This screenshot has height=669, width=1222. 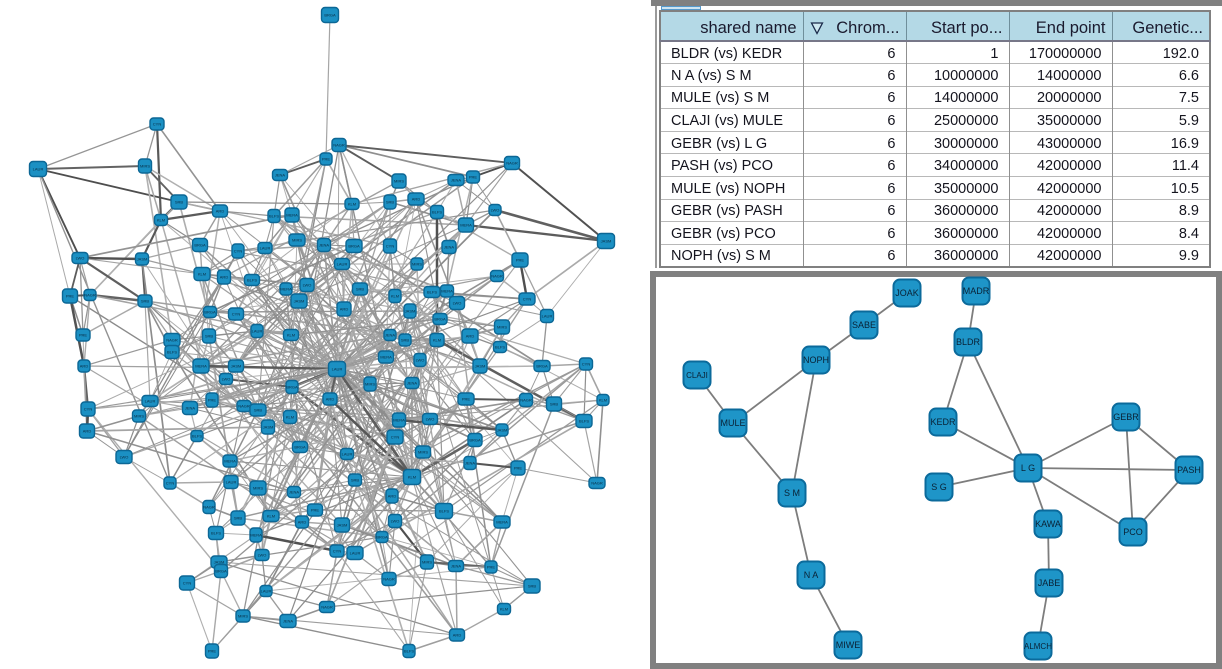 I want to click on svg-text: MADR, so click(x=976, y=291).